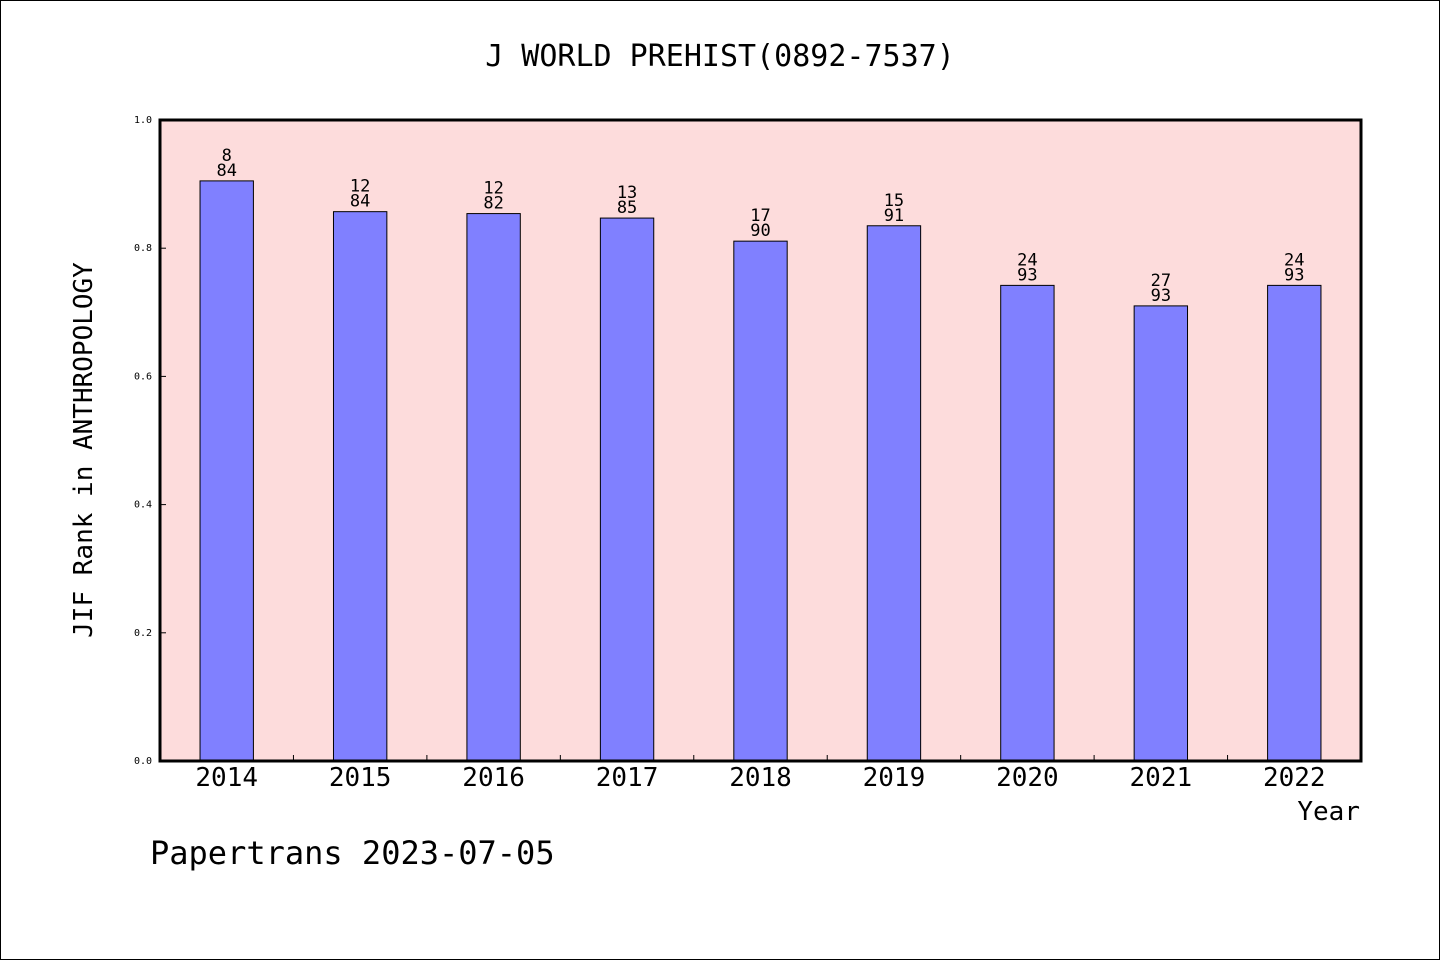  What do you see at coordinates (226, 471) in the screenshot?
I see `bar-2014` at bounding box center [226, 471].